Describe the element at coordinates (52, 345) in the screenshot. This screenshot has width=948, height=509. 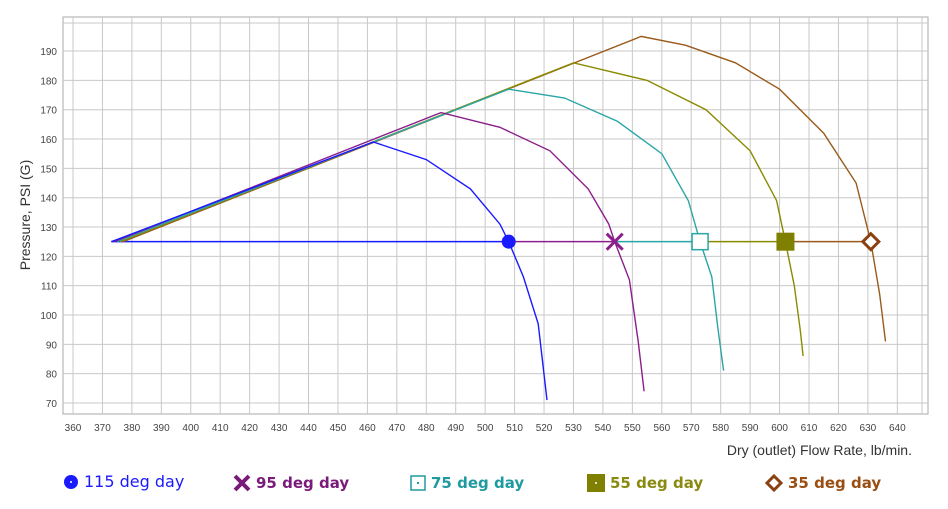
I see `svg-text: 90` at that location.